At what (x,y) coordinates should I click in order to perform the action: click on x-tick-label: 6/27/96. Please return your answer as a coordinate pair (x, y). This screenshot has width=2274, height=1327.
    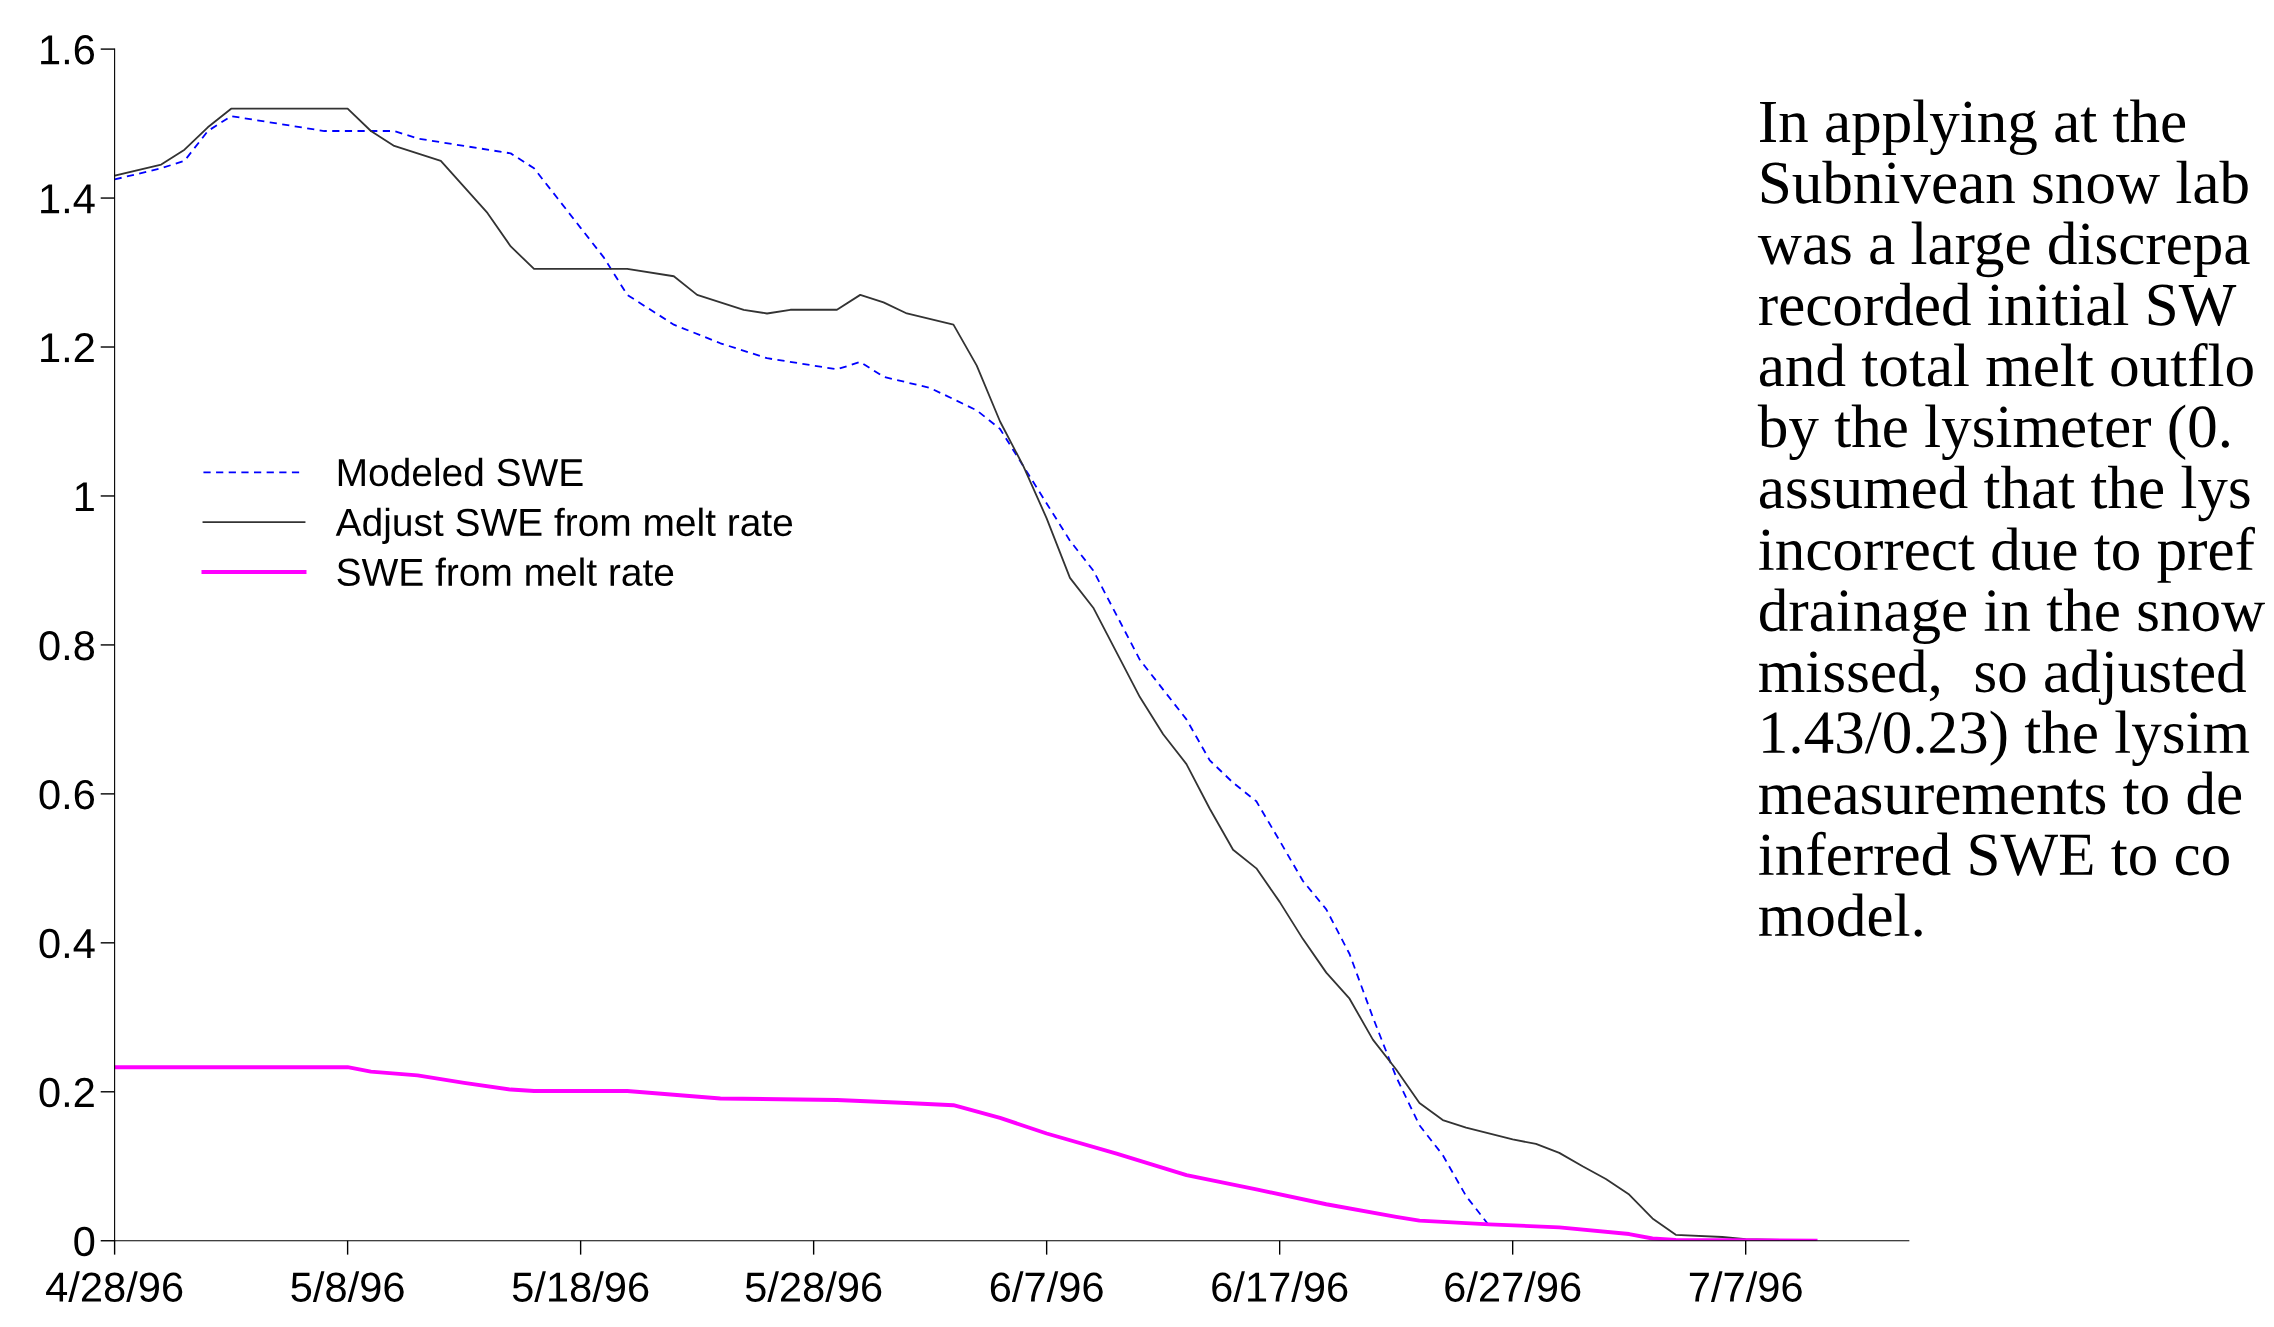
    Looking at the image, I should click on (1513, 1286).